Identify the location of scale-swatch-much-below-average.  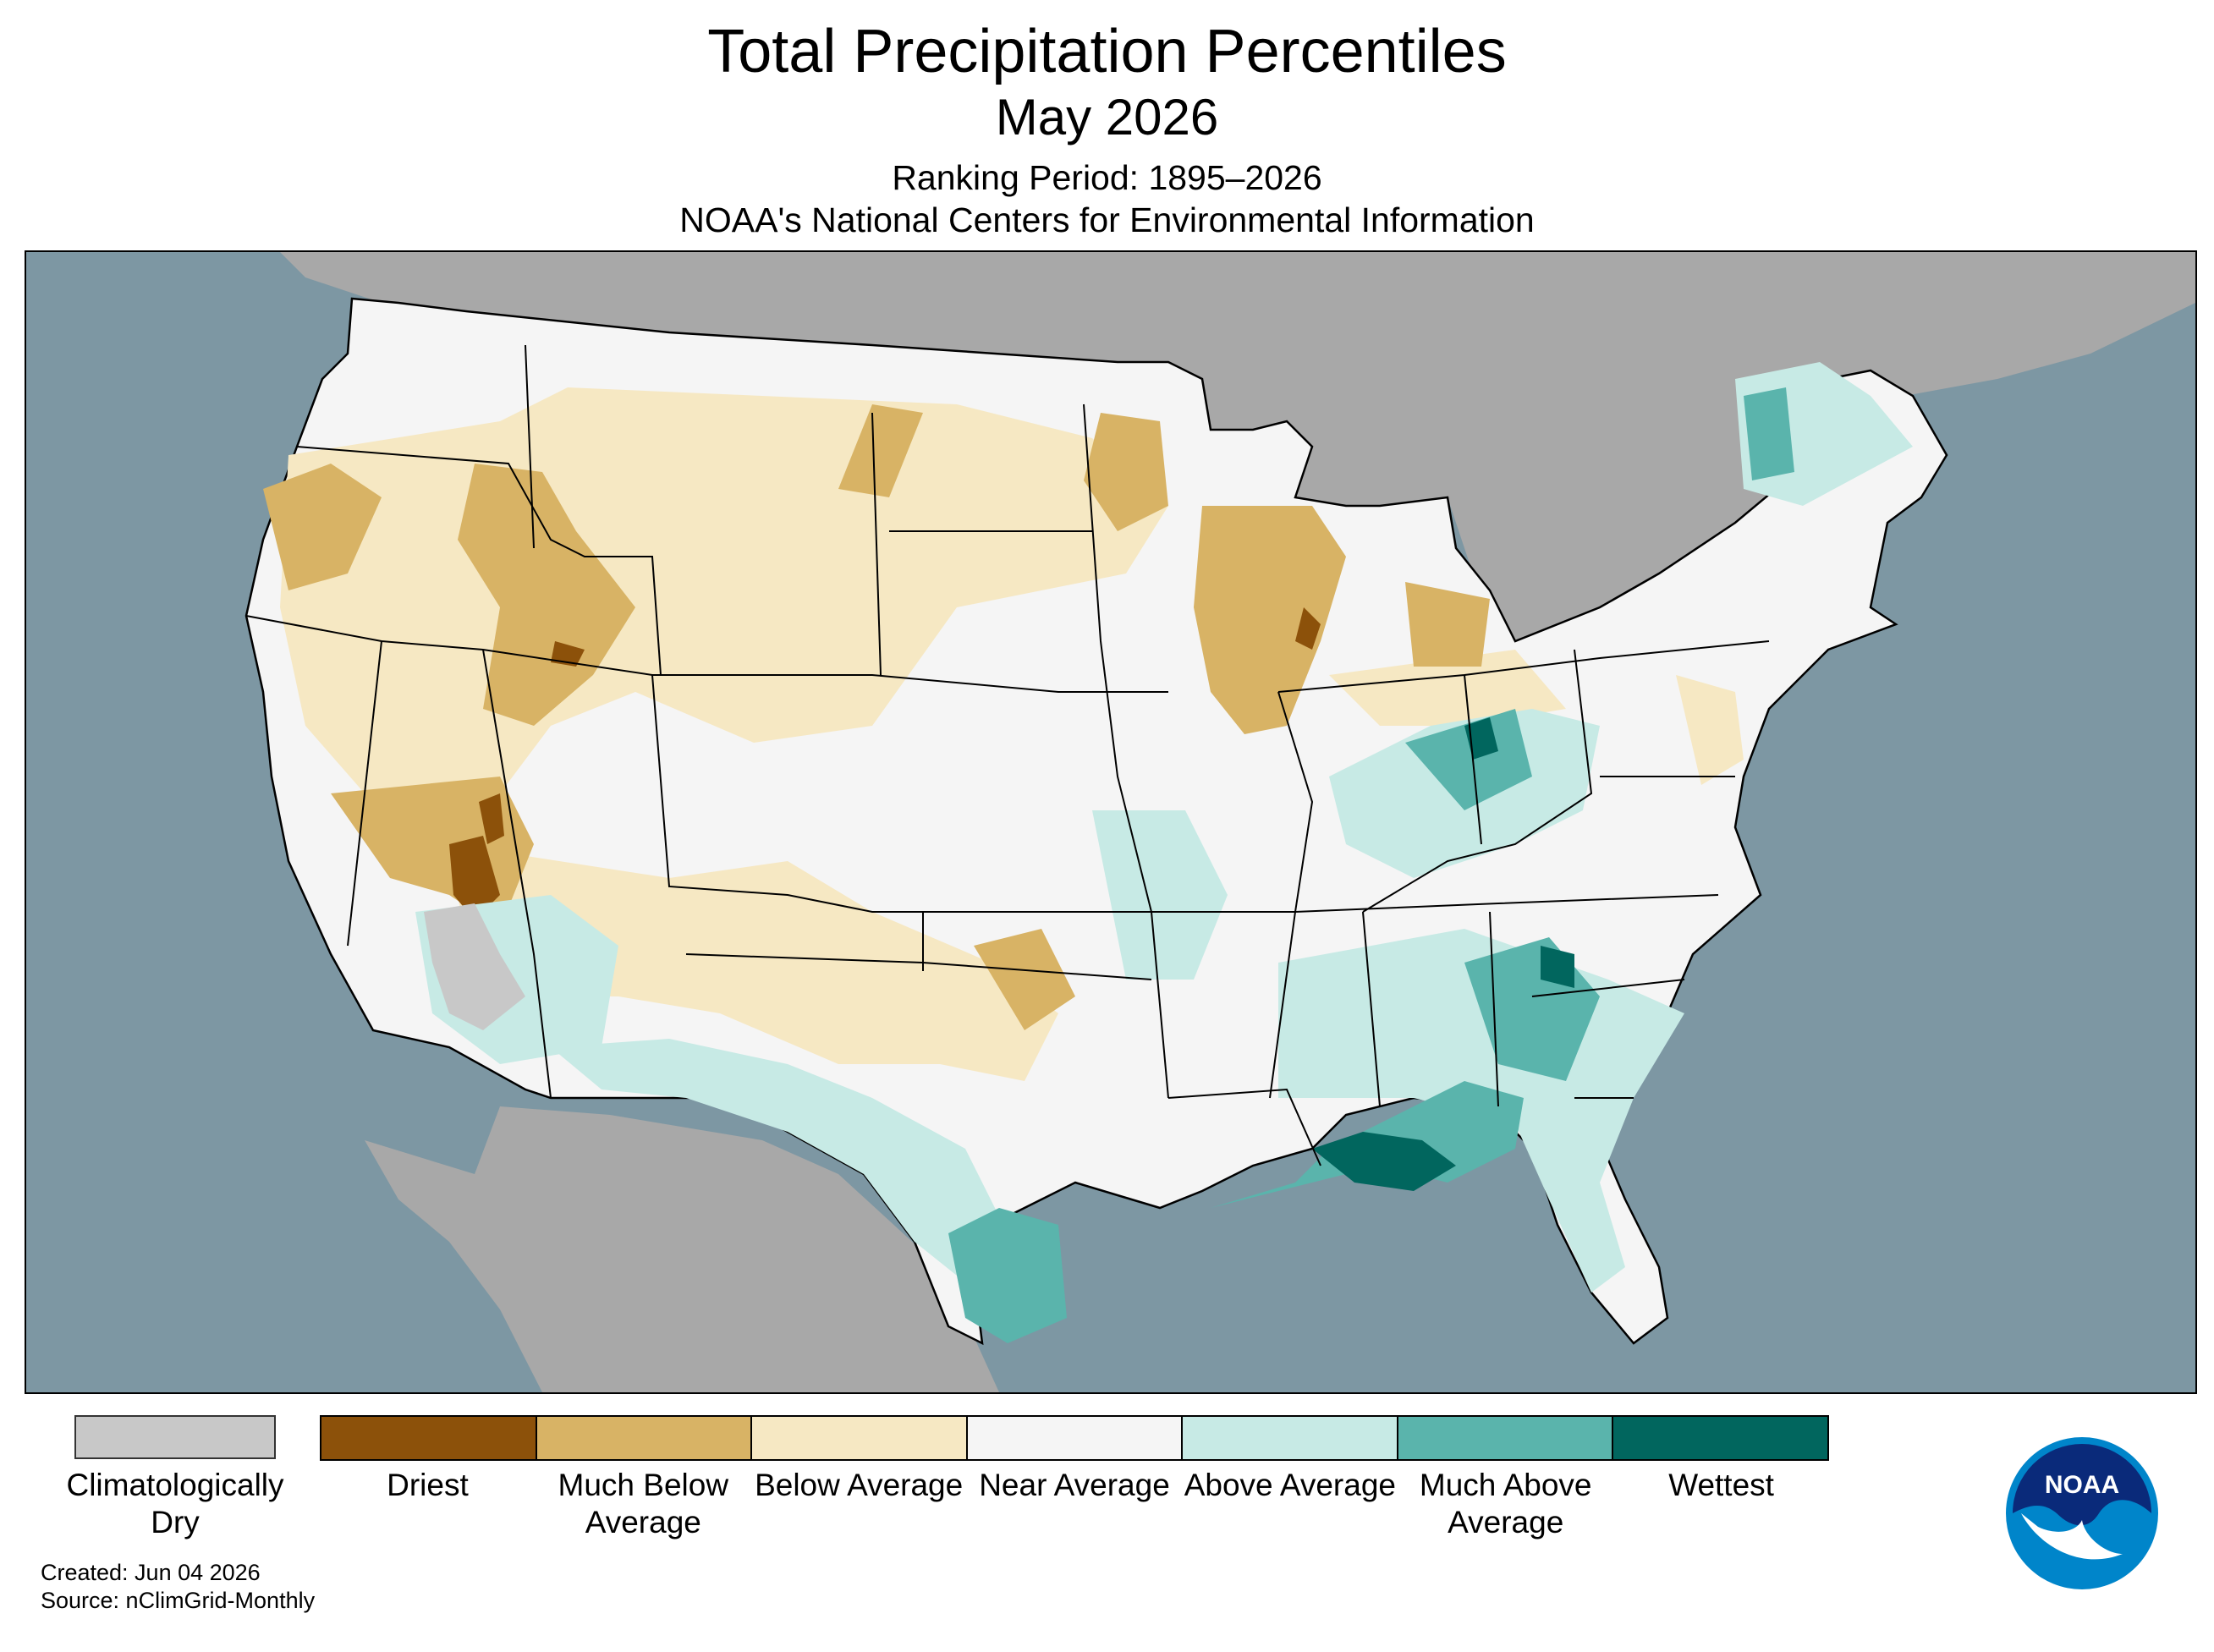
(644, 1438).